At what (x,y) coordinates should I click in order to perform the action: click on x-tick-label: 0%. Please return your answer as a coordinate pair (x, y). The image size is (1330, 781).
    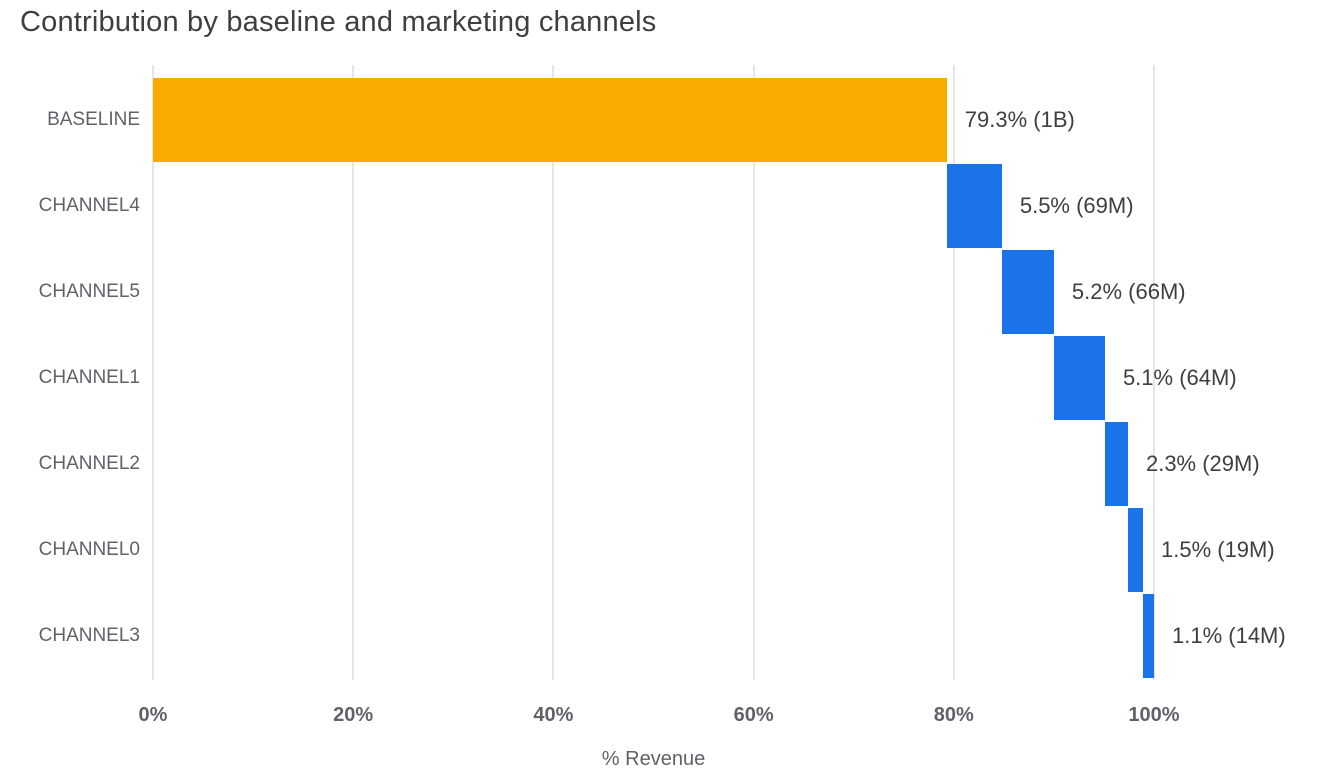
    Looking at the image, I should click on (153, 715).